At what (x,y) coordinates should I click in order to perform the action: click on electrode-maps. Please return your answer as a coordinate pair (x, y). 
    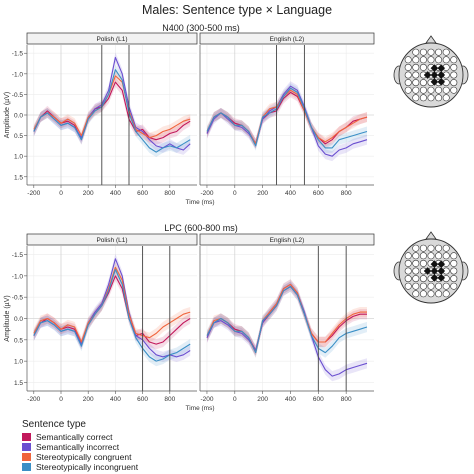
    Looking at the image, I should click on (431, 169).